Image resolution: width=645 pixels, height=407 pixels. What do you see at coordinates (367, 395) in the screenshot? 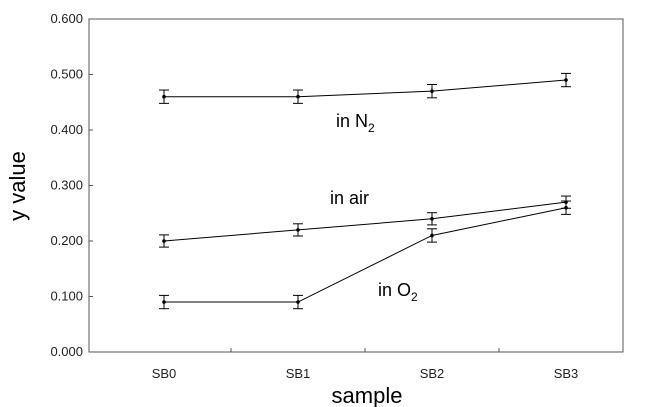
I see `x-axis-title: sample` at bounding box center [367, 395].